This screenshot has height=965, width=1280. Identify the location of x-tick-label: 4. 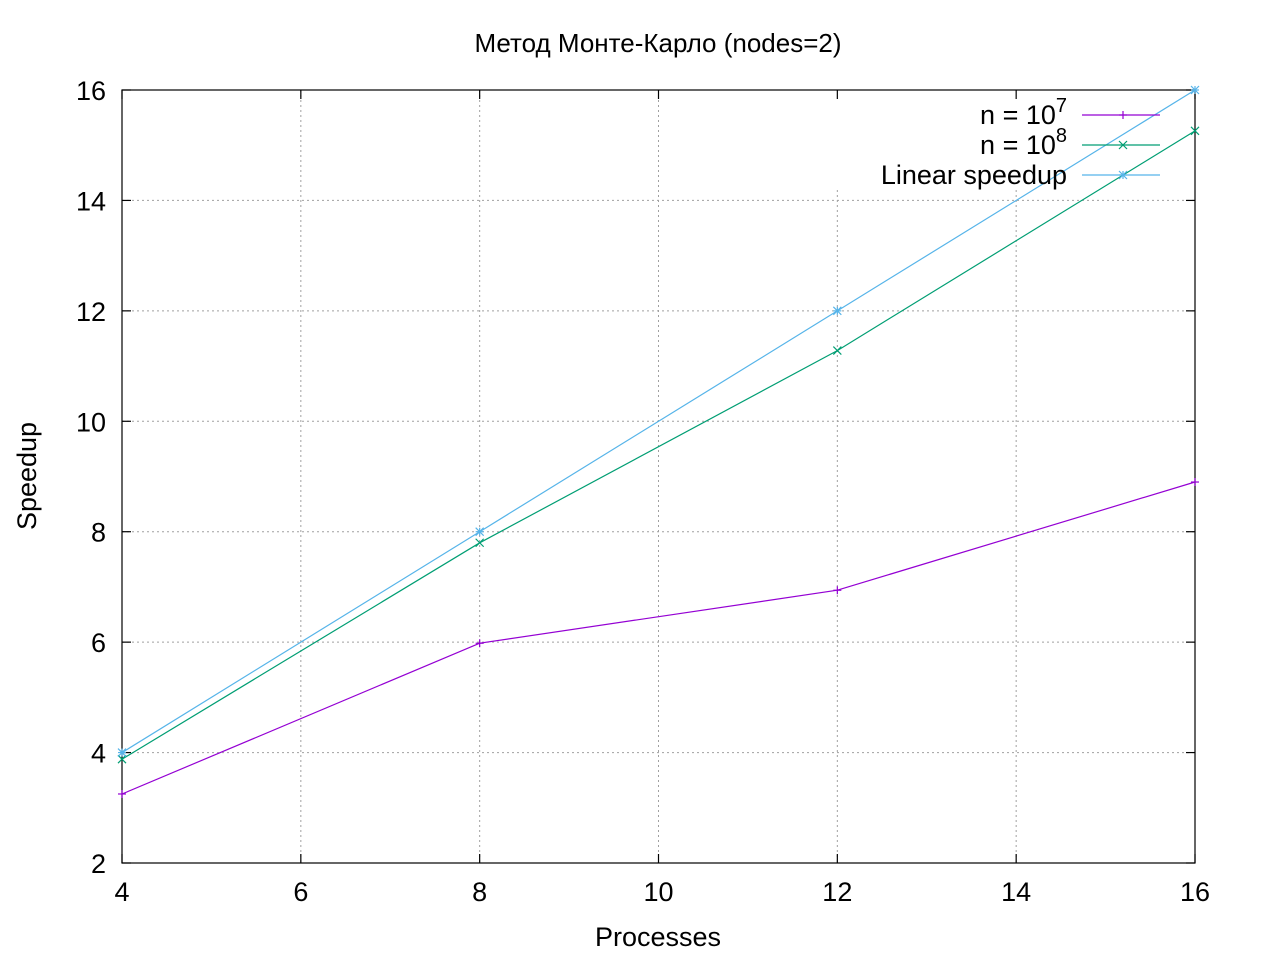
(121, 892).